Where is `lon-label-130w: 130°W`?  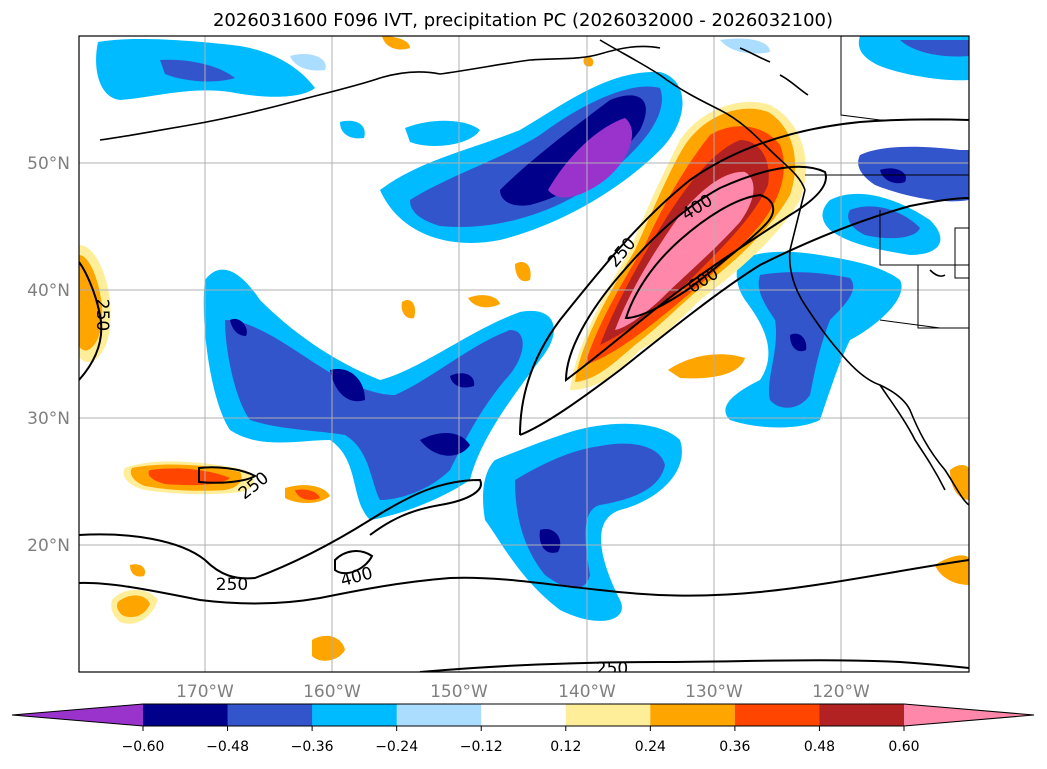 lon-label-130w: 130°W is located at coordinates (714, 692).